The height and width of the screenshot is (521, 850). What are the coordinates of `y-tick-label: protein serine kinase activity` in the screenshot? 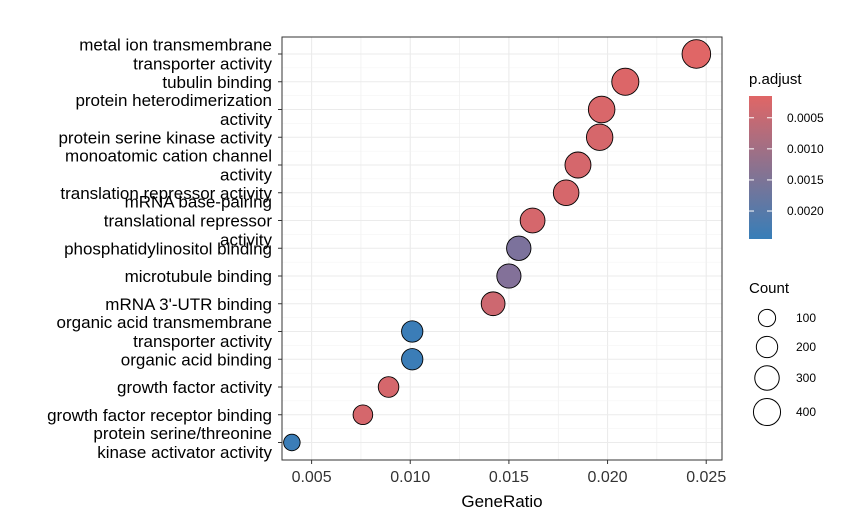 It's located at (165, 137).